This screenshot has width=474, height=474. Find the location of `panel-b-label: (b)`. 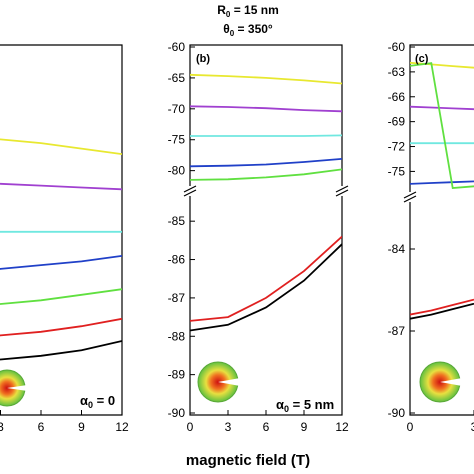

panel-b-label: (b) is located at coordinates (203, 59).